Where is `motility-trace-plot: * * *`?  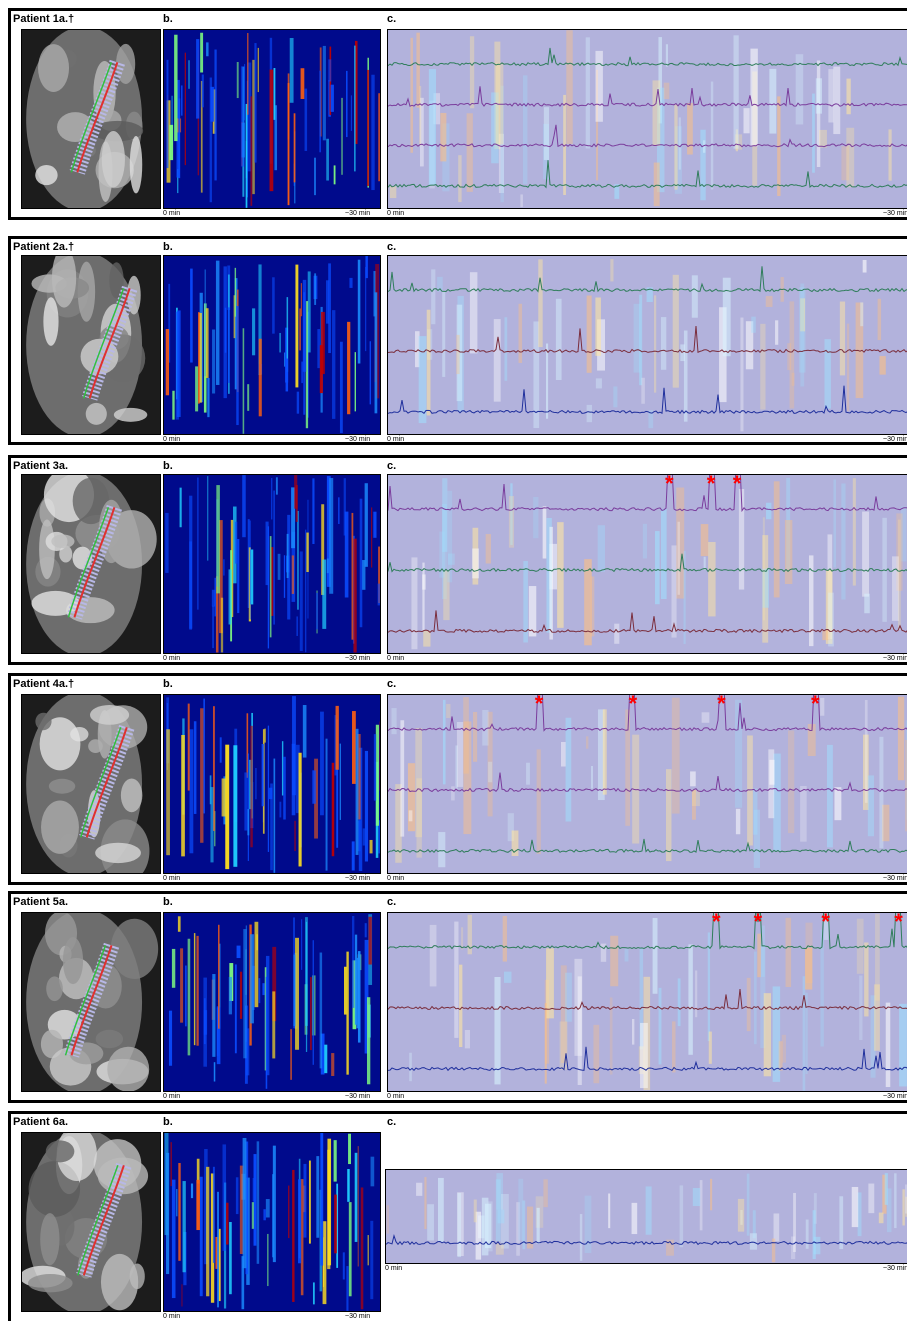
motility-trace-plot: * * * is located at coordinates (647, 564).